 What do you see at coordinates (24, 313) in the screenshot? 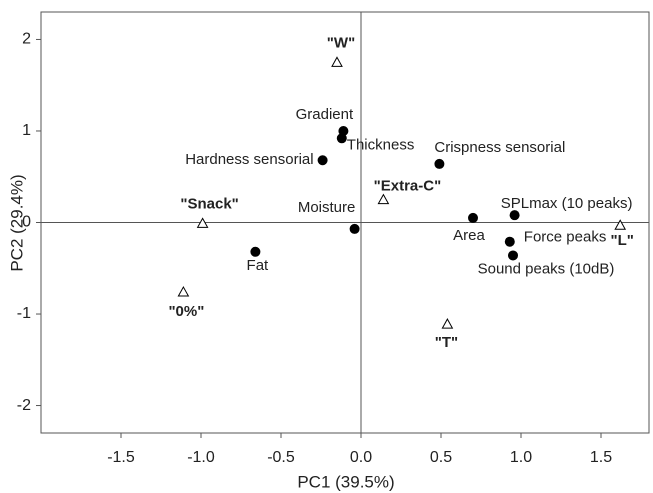
I see `y-tick-label: -1` at bounding box center [24, 313].